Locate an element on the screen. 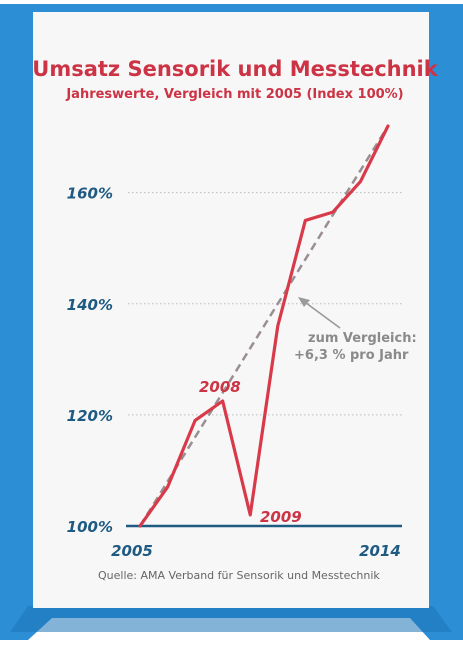 Image resolution: width=463 pixels, height=646 pixels. annotation-comparison-label: zum Vergleich: is located at coordinates (362, 338).